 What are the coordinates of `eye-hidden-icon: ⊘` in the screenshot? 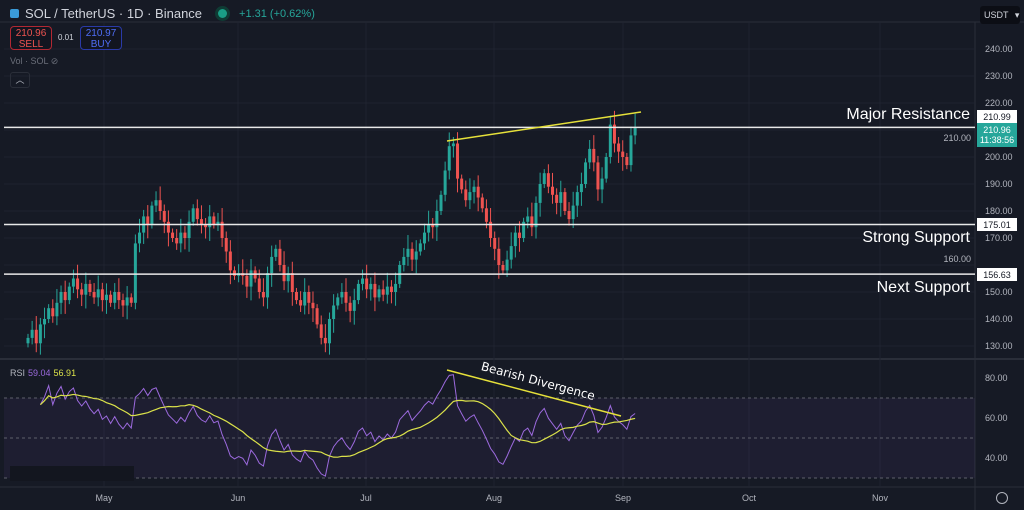 It's located at (54, 61).